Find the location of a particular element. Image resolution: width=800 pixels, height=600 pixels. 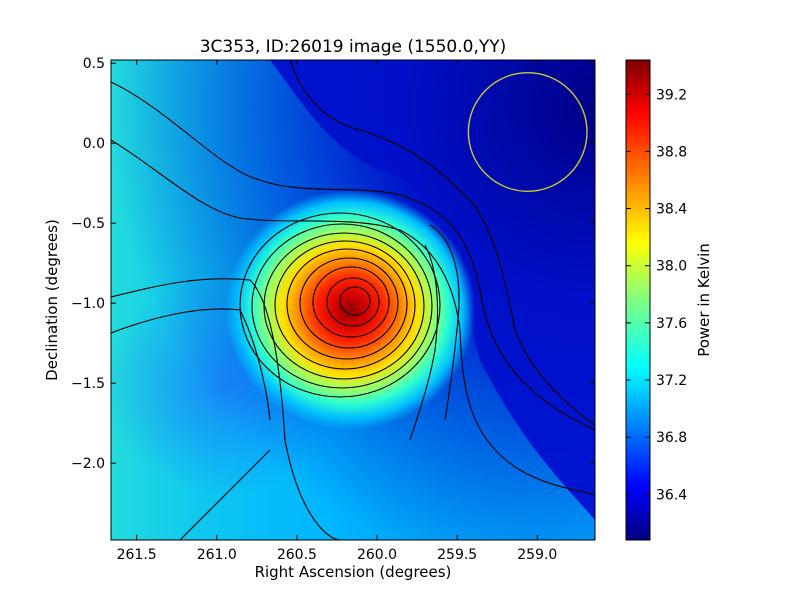

colorbar-ticks: 36.4 36.8 37.2 37.6 38.0 38.4 38.8 39.2 is located at coordinates (656, 295).